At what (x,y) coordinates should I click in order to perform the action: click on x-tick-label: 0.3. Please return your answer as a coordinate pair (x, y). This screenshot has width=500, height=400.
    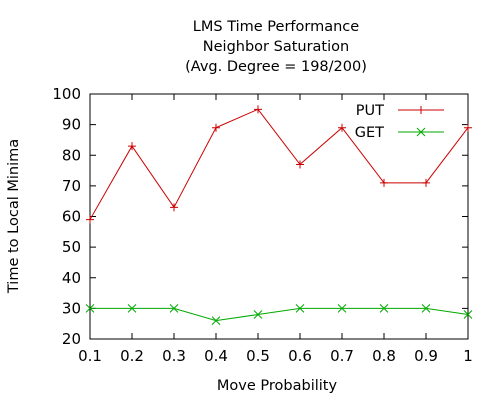
    Looking at the image, I should click on (174, 356).